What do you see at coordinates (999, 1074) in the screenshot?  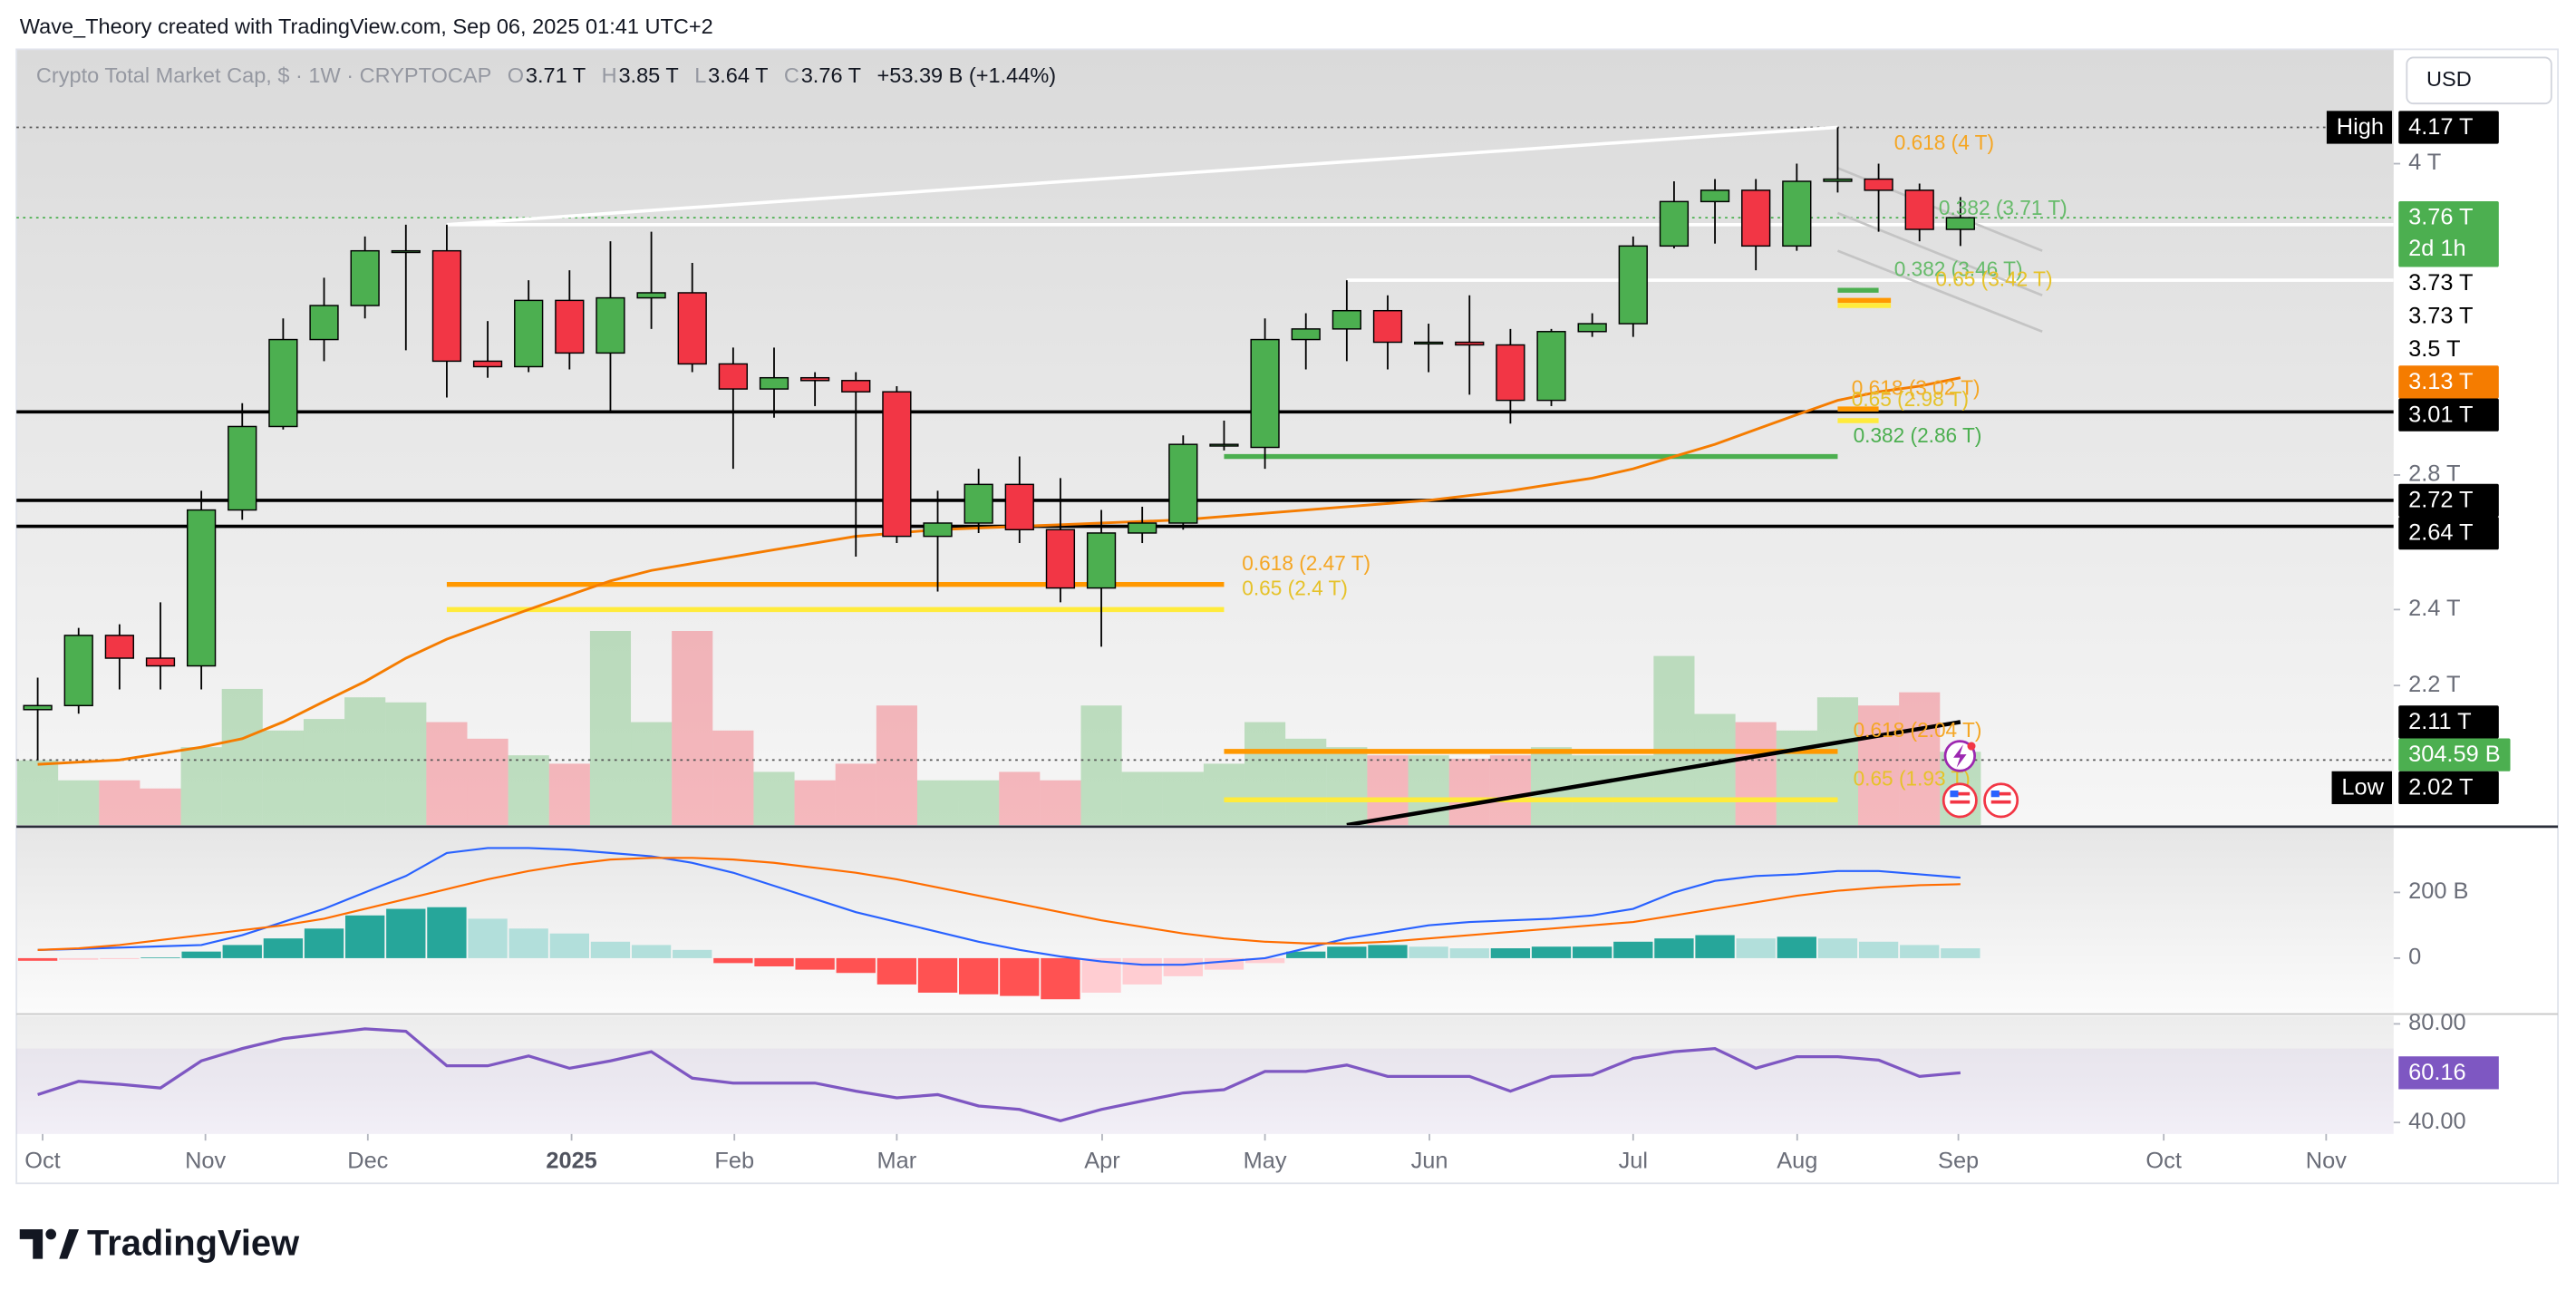 I see `rsi-line` at bounding box center [999, 1074].